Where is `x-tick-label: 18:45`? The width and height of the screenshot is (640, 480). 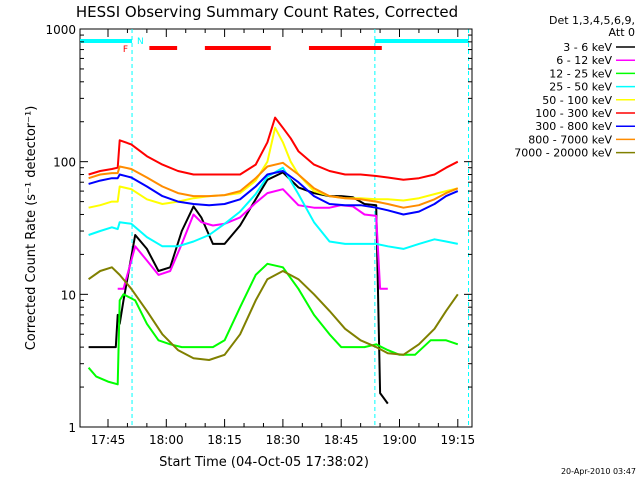 x-tick-label: 18:45 is located at coordinates (341, 440).